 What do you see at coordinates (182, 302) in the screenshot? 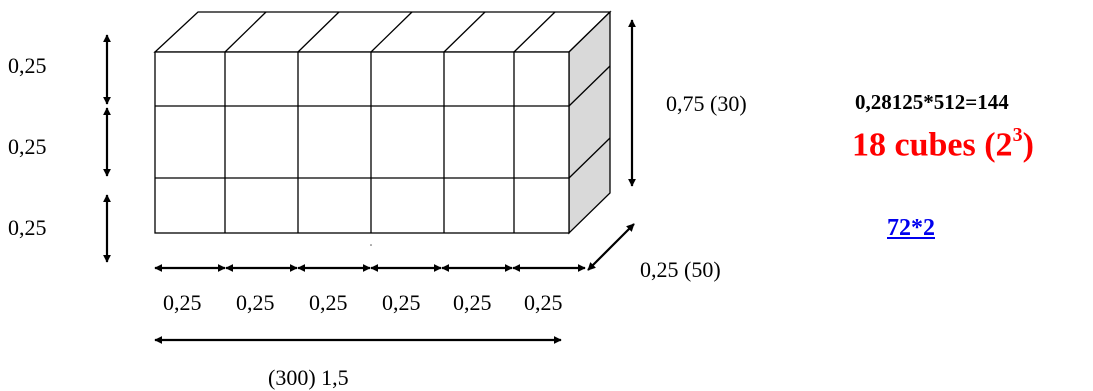
I see `bottom-label-1: 0,25` at bounding box center [182, 302].